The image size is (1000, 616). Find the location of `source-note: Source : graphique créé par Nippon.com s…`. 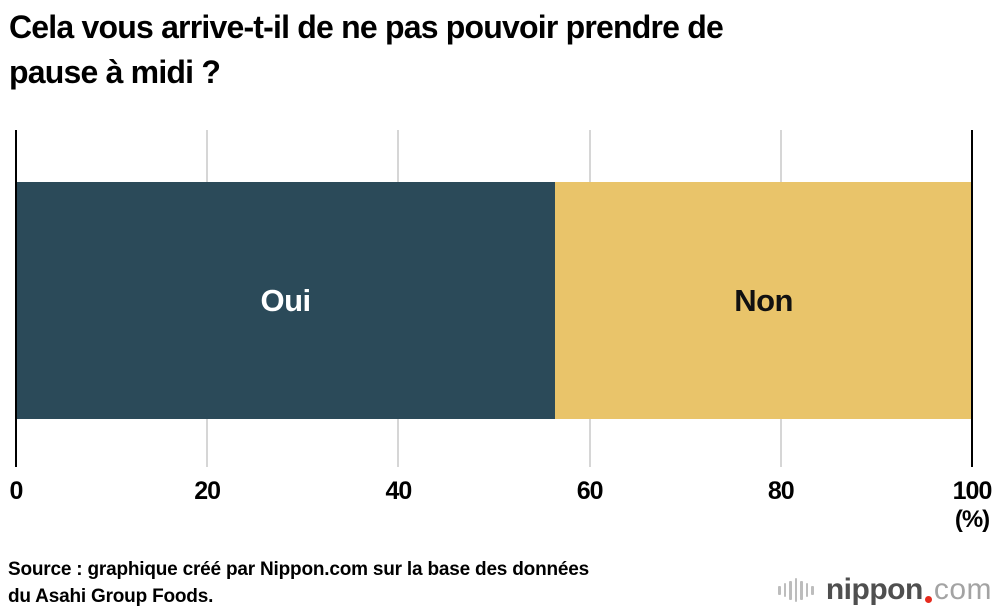

source-note: Source : graphique créé par Nippon.com s… is located at coordinates (298, 583).